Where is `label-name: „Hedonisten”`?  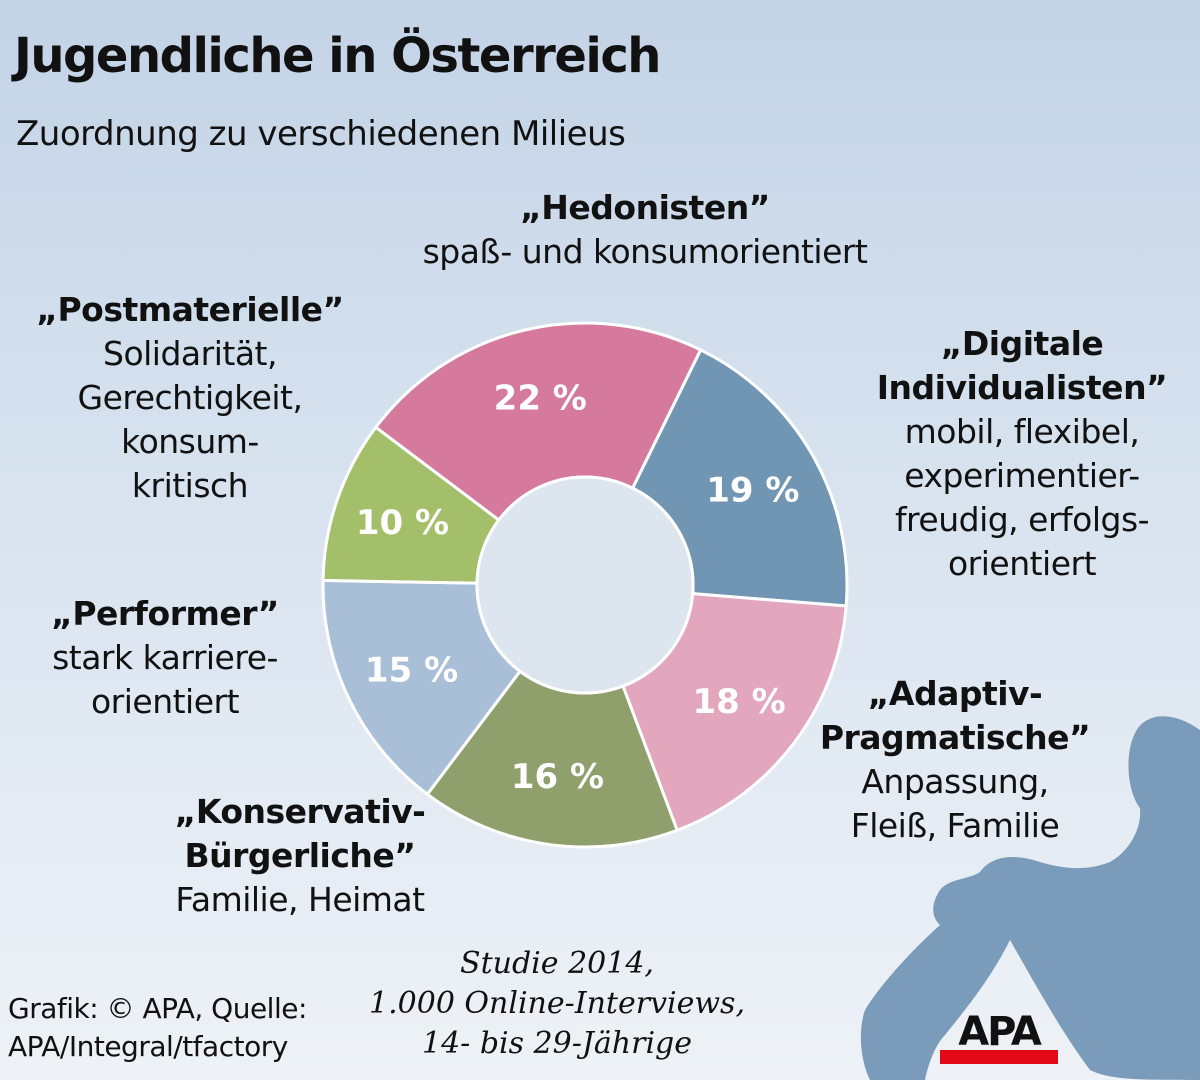
label-name: „Hedonisten” is located at coordinates (645, 207).